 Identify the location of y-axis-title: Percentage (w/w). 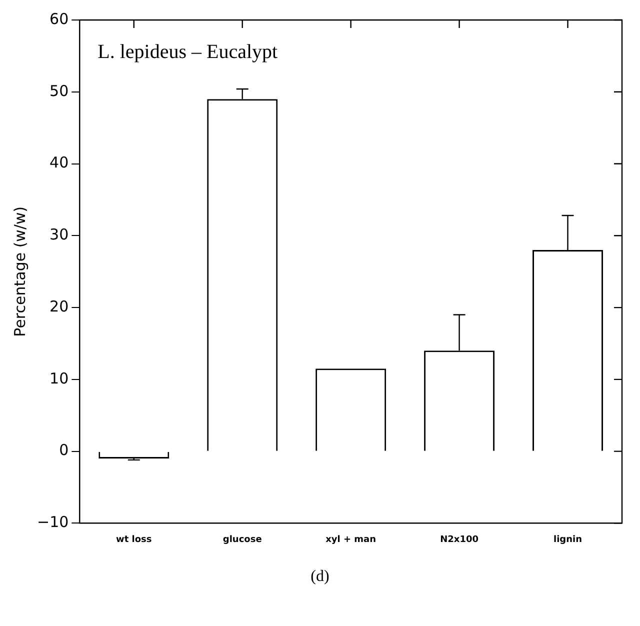
(19, 271).